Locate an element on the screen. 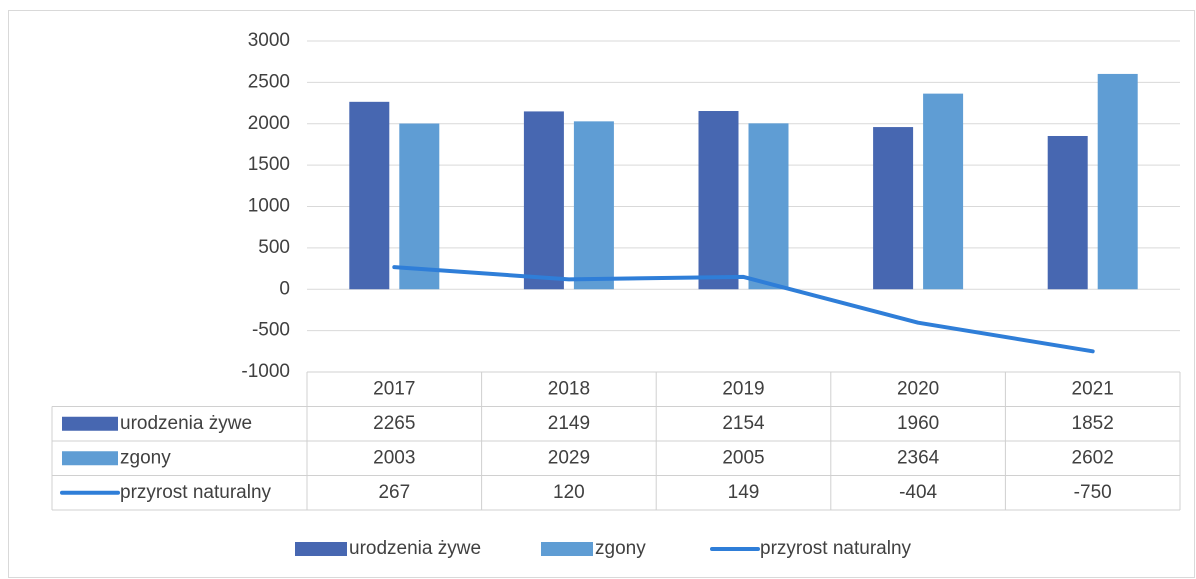 The image size is (1196, 579). table-value: 2364 is located at coordinates (918, 457).